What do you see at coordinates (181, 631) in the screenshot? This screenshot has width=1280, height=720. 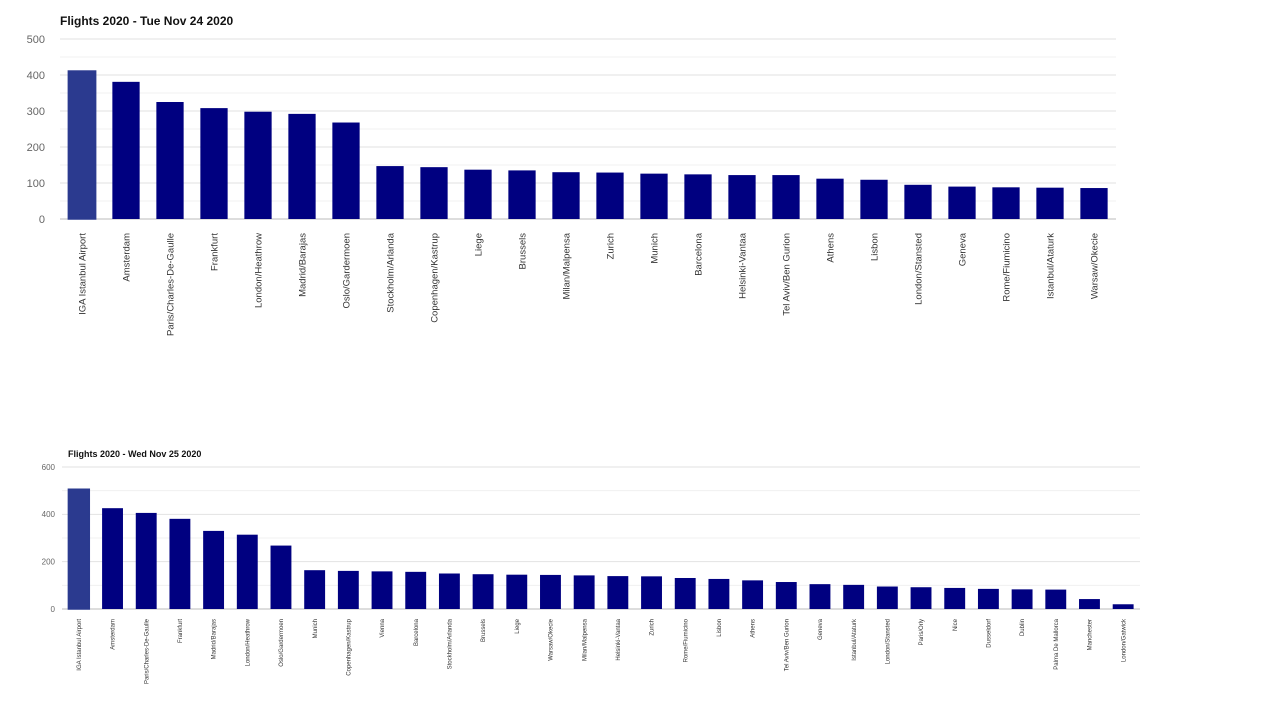 I see `x-tick-label: Frankfurt` at bounding box center [181, 631].